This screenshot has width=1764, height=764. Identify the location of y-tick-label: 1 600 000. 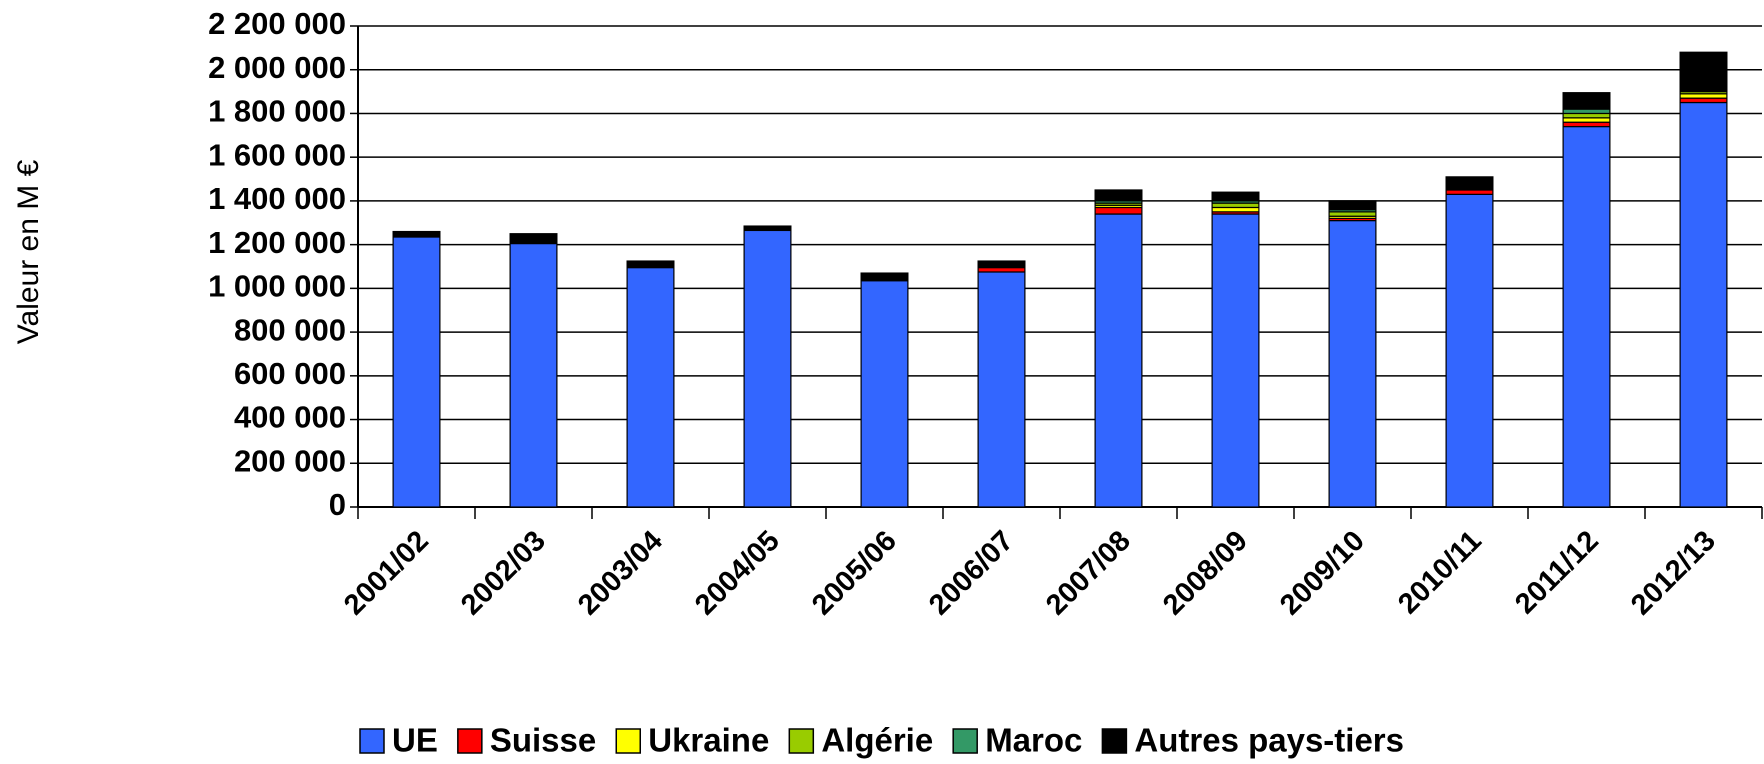
(277, 154).